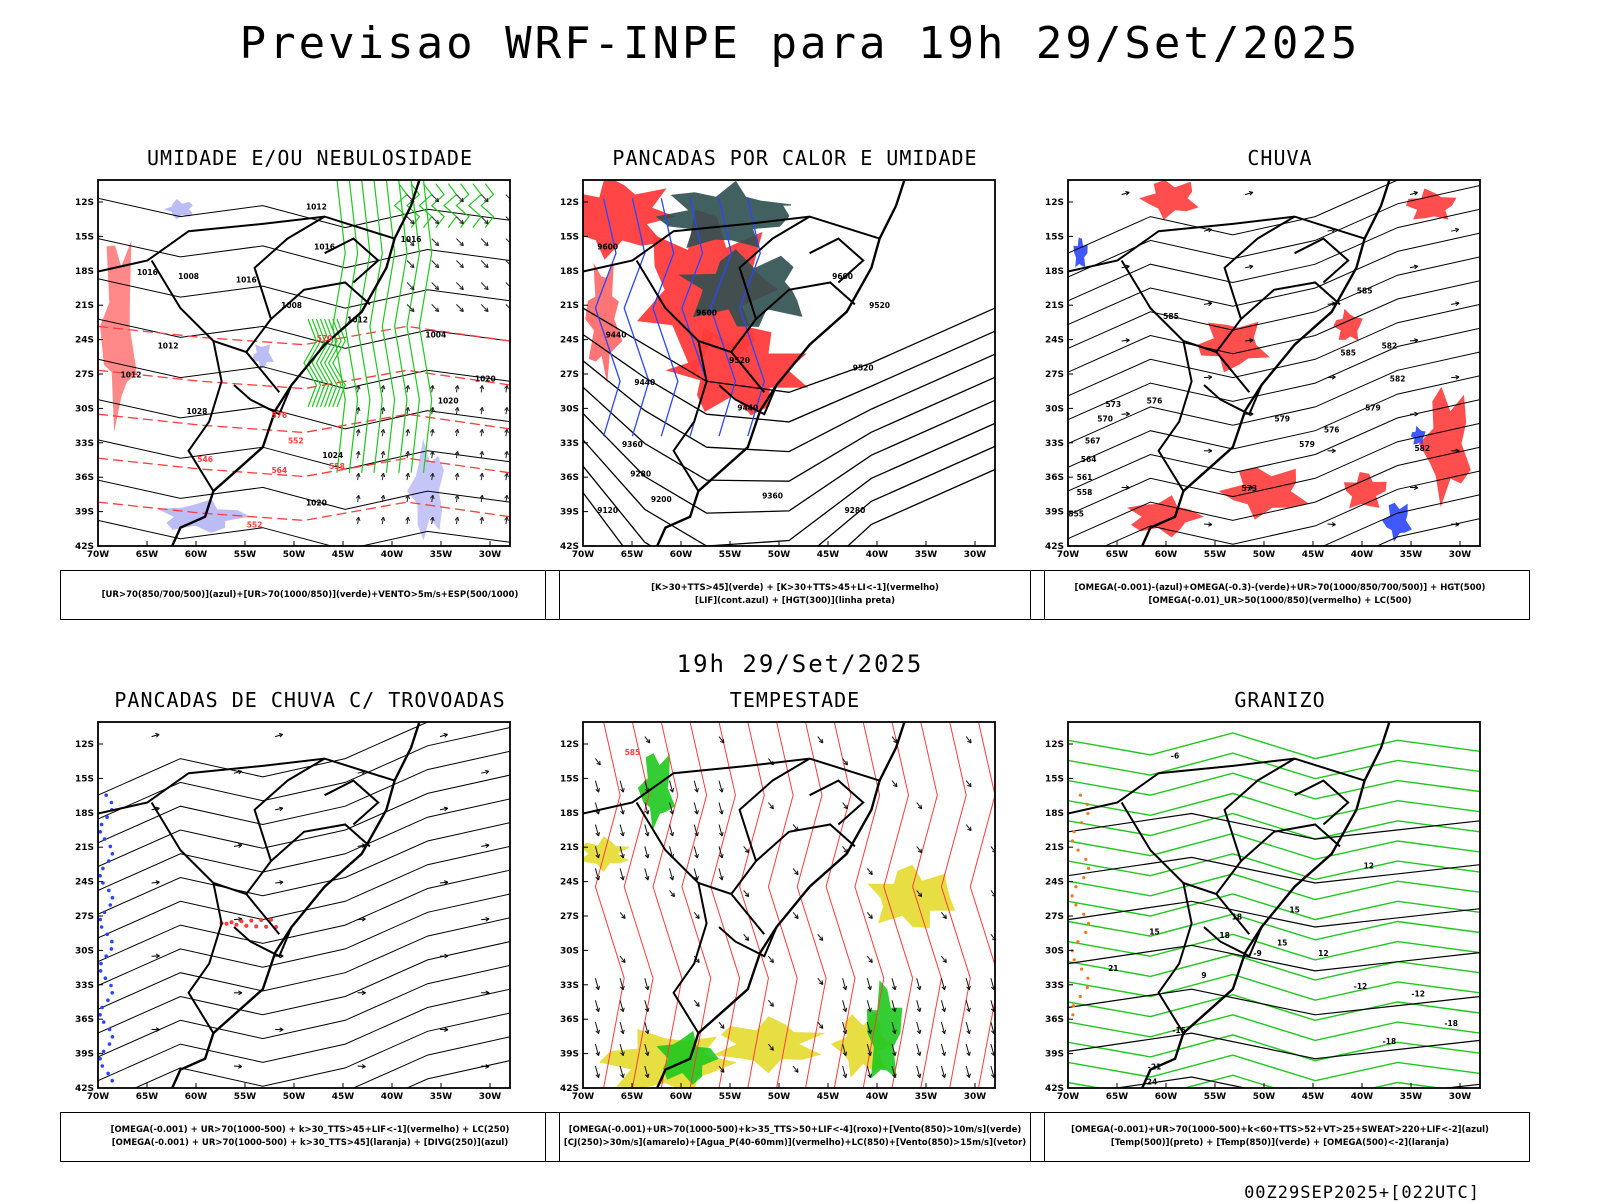  I want to click on panel-title: PANCADAS DE CHUVA C/ TROVOADAS, so click(310, 700).